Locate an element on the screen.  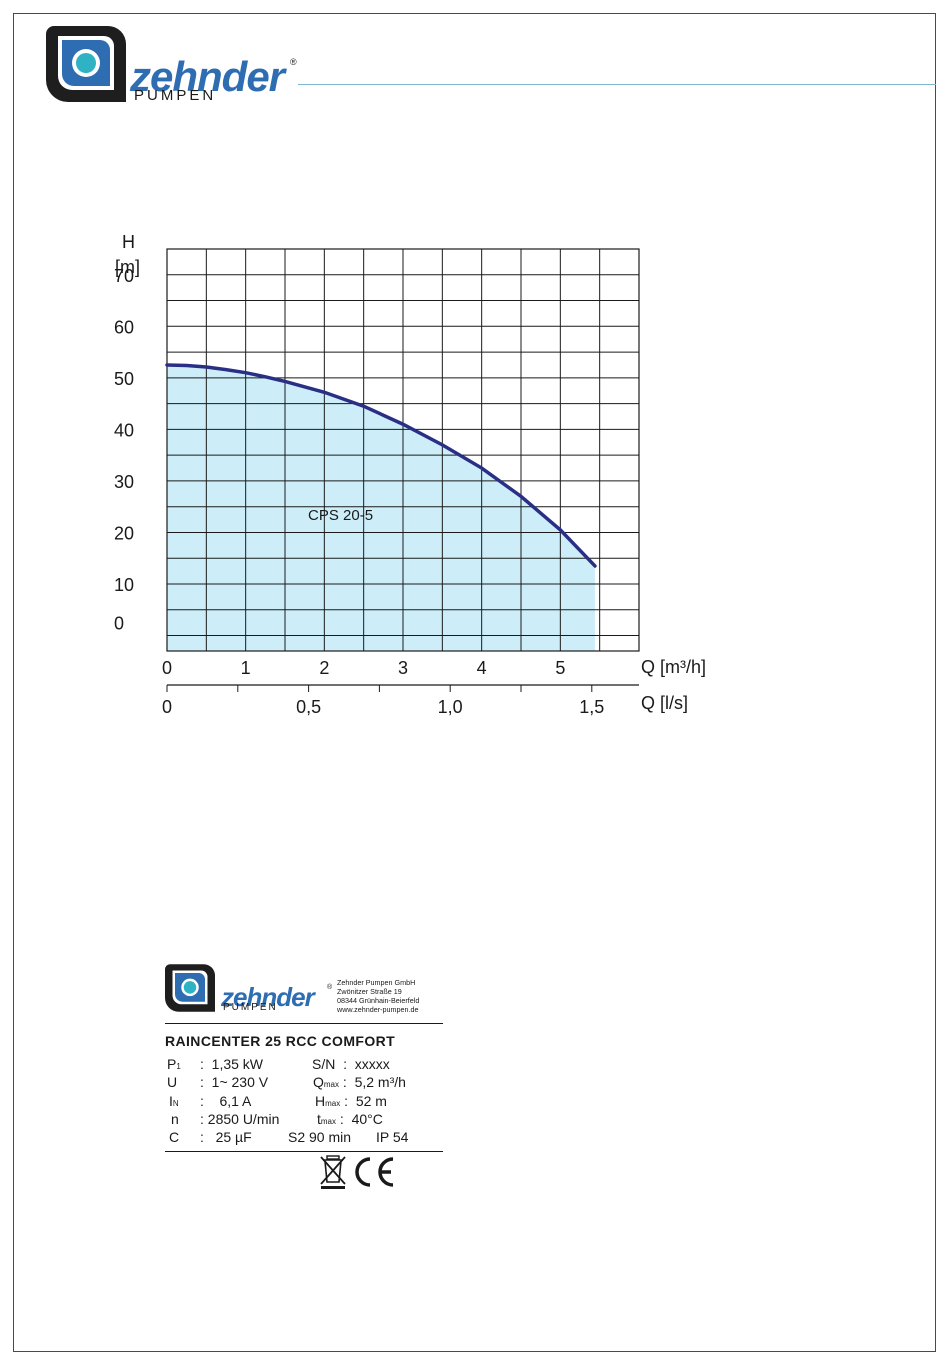
company-name: Zehnder Pumpen GmbH is located at coordinates (376, 982).